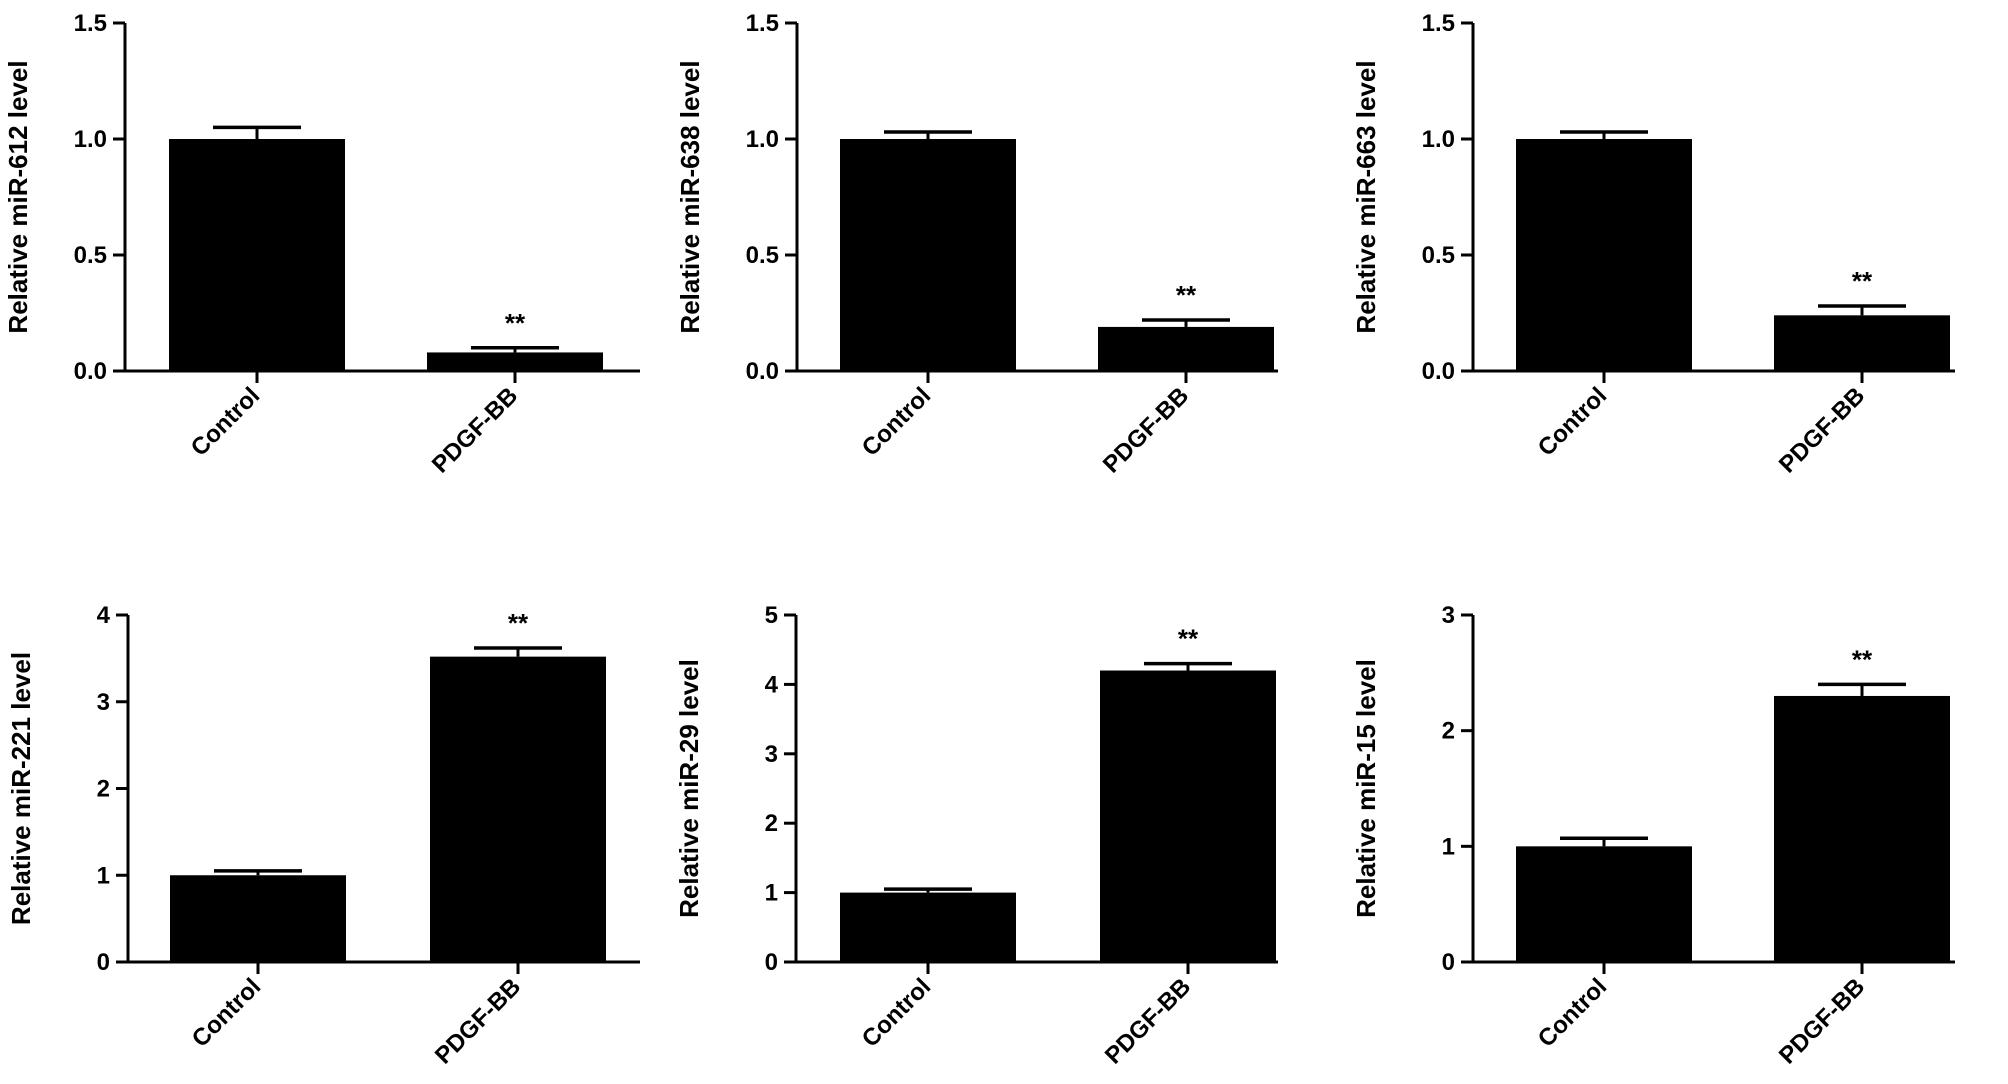 The image size is (2008, 1084). I want to click on y-tick-label: 5, so click(771, 615).